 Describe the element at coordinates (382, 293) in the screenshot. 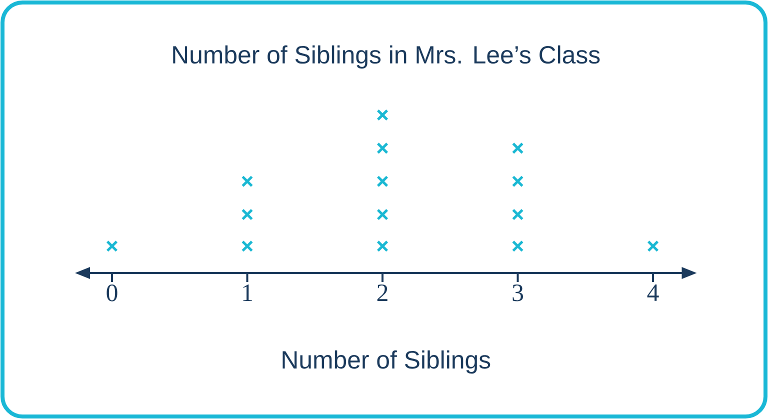

I see `x-tick-label: 2` at that location.